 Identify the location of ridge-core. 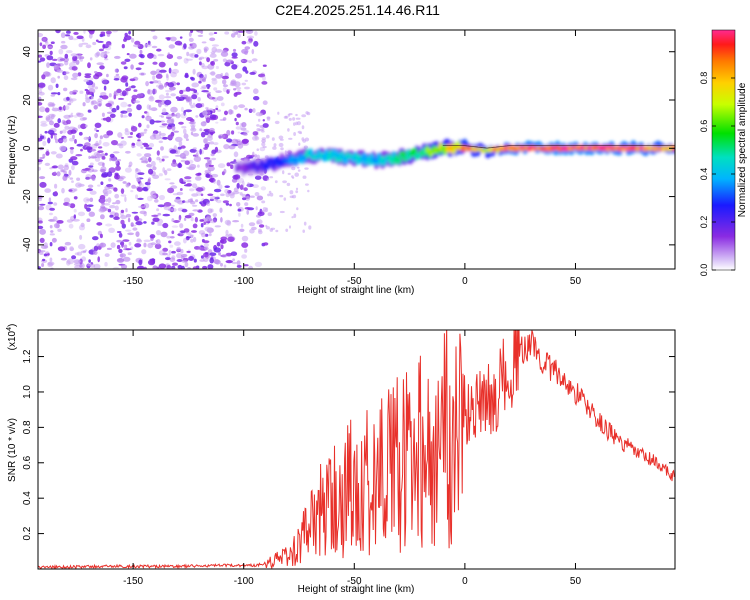
(377, 163).